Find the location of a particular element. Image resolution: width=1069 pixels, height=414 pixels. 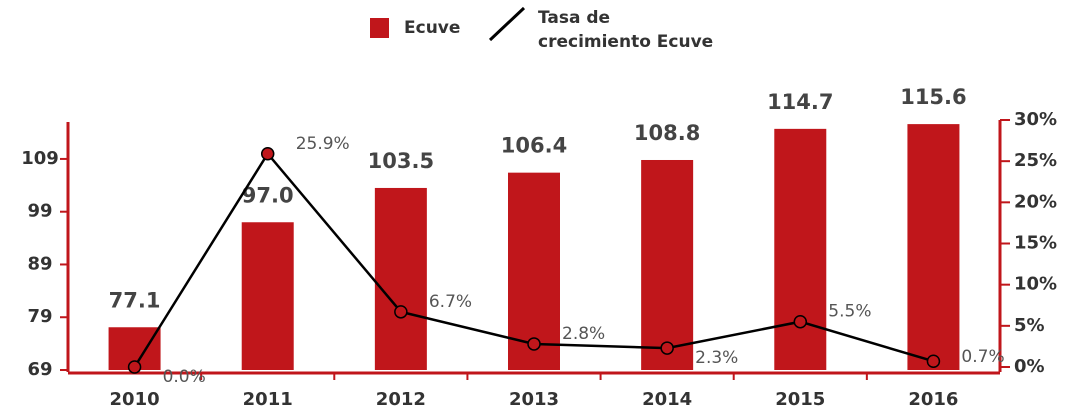

y-tick-label: 109 is located at coordinates (40, 158).